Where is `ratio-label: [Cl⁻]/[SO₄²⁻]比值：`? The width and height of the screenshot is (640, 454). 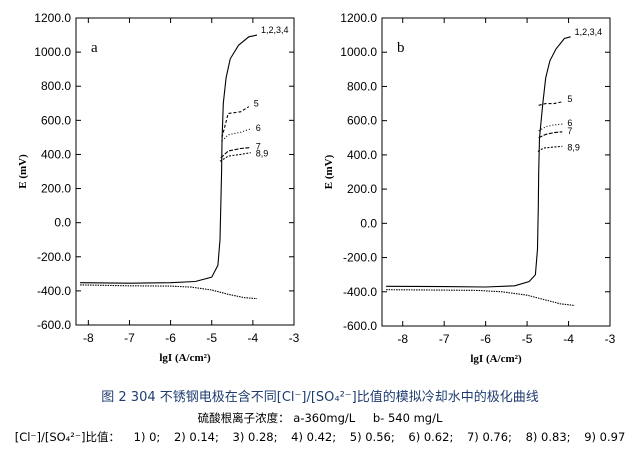
ratio-label: [Cl⁻]/[SO₄²⁻]比值： is located at coordinates (67, 437).